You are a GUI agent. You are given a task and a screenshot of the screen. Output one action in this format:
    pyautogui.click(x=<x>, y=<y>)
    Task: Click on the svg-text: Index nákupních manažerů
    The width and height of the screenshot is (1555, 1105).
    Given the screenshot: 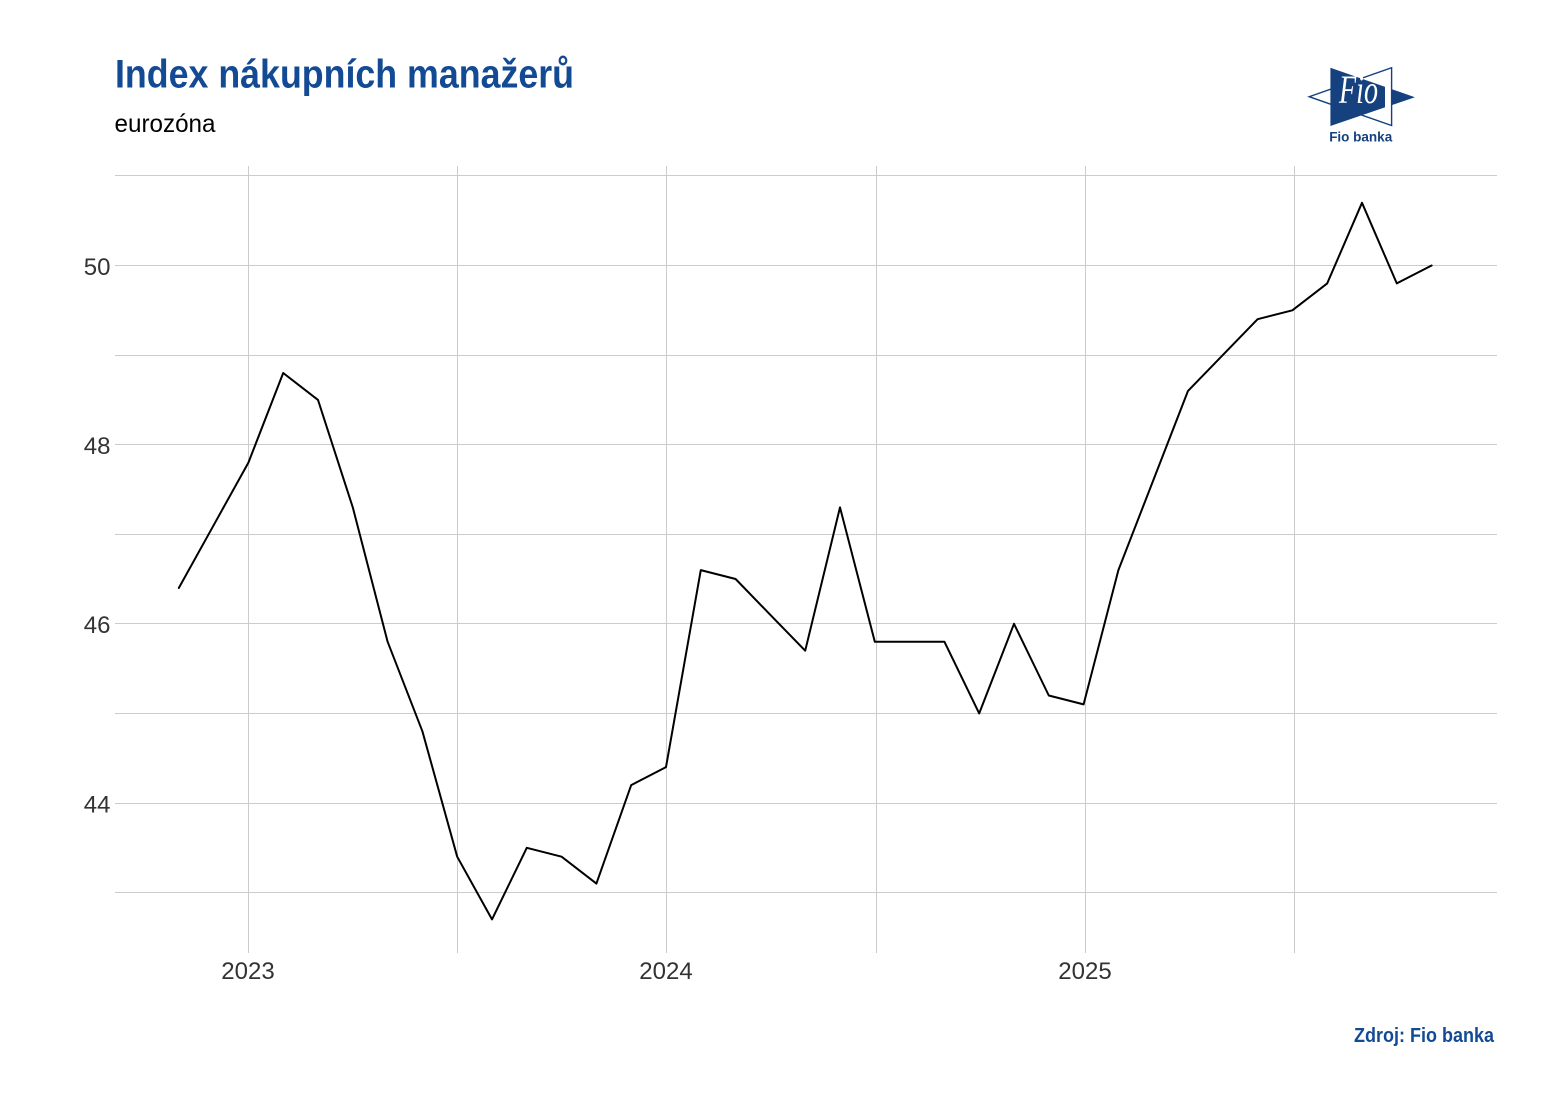 What is the action you would take?
    pyautogui.click(x=344, y=75)
    